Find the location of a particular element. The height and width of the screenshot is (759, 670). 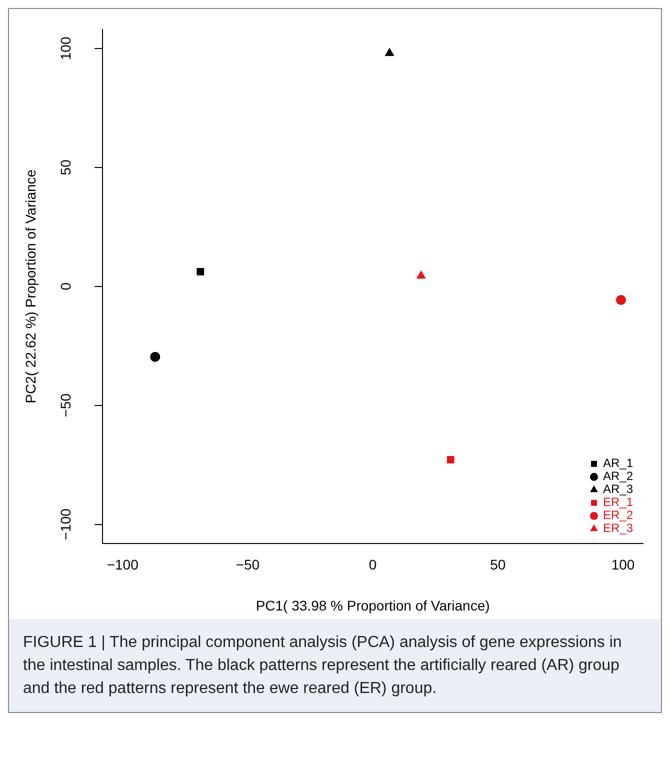

x-tick-label: 100 is located at coordinates (623, 564).